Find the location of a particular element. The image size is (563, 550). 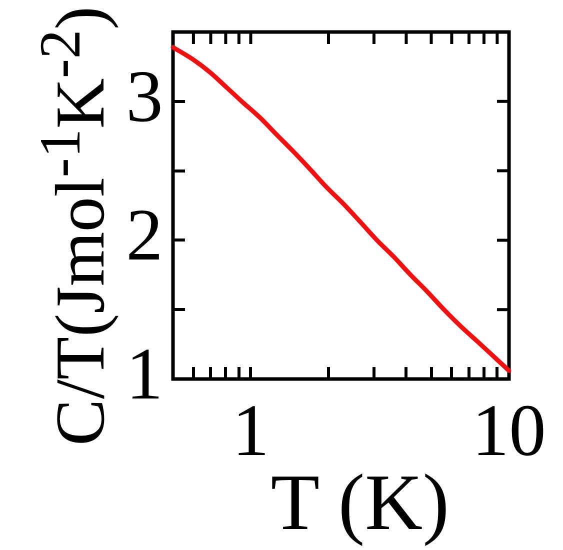

y-tick-label: 2 is located at coordinates (144, 235).